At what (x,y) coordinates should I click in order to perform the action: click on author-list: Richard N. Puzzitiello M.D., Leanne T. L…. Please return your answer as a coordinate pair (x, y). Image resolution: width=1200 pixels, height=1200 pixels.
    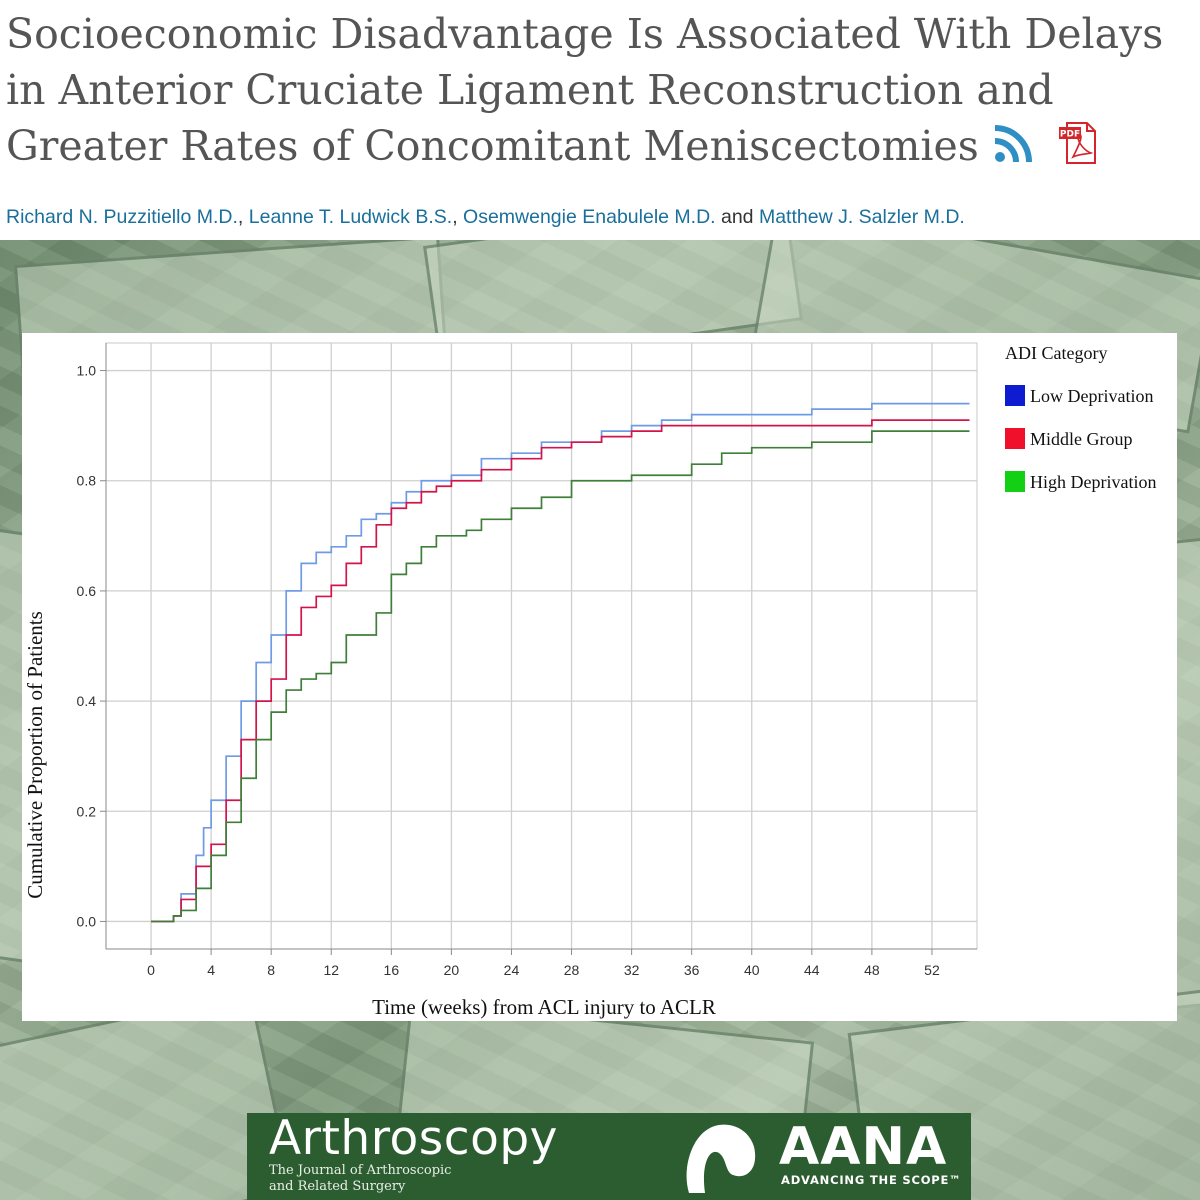
    Looking at the image, I should click on (603, 217).